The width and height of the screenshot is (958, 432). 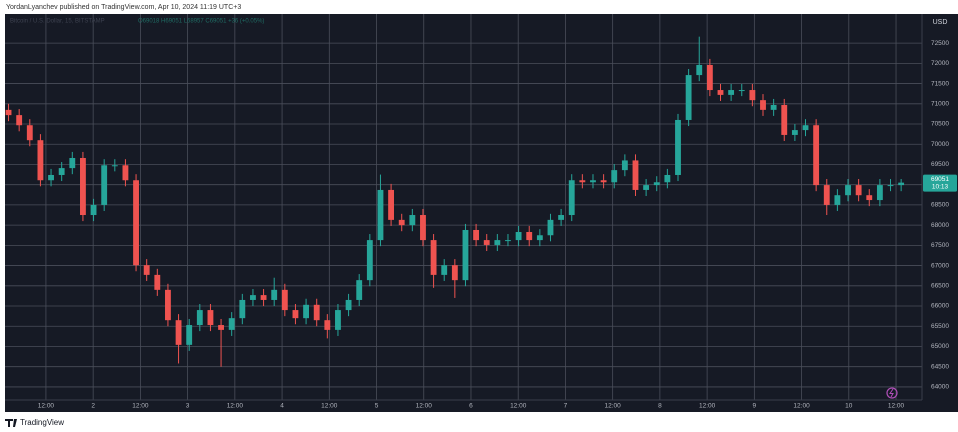 I want to click on x-tick-label: 4, so click(x=282, y=406).